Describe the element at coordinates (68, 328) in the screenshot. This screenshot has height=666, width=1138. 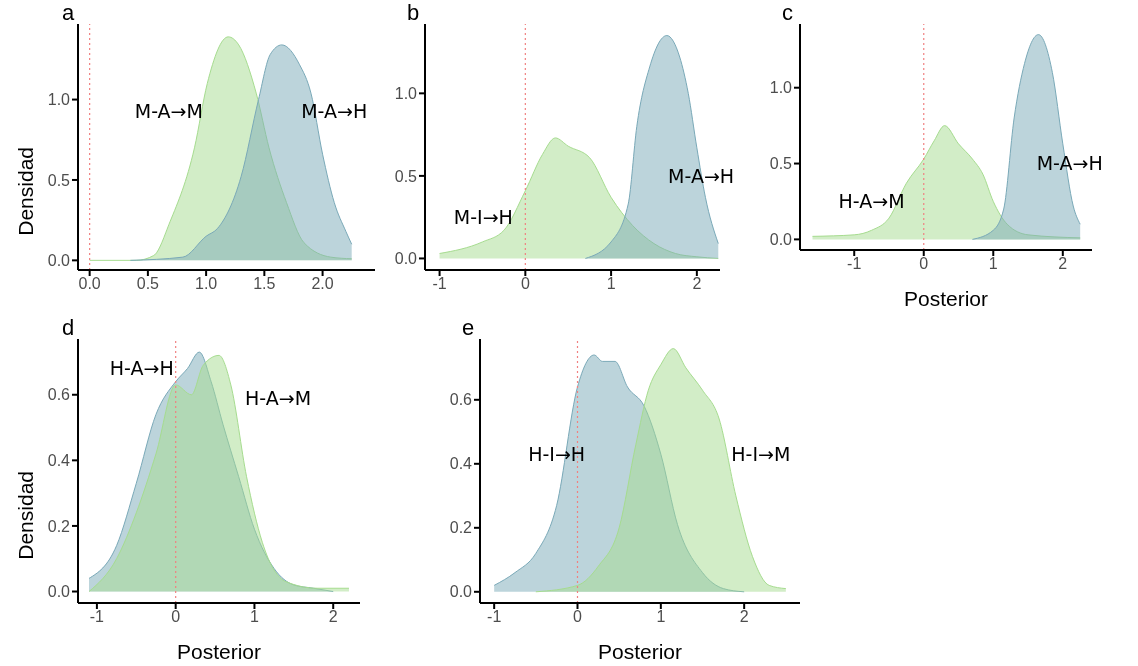
I see `chart-title: d` at that location.